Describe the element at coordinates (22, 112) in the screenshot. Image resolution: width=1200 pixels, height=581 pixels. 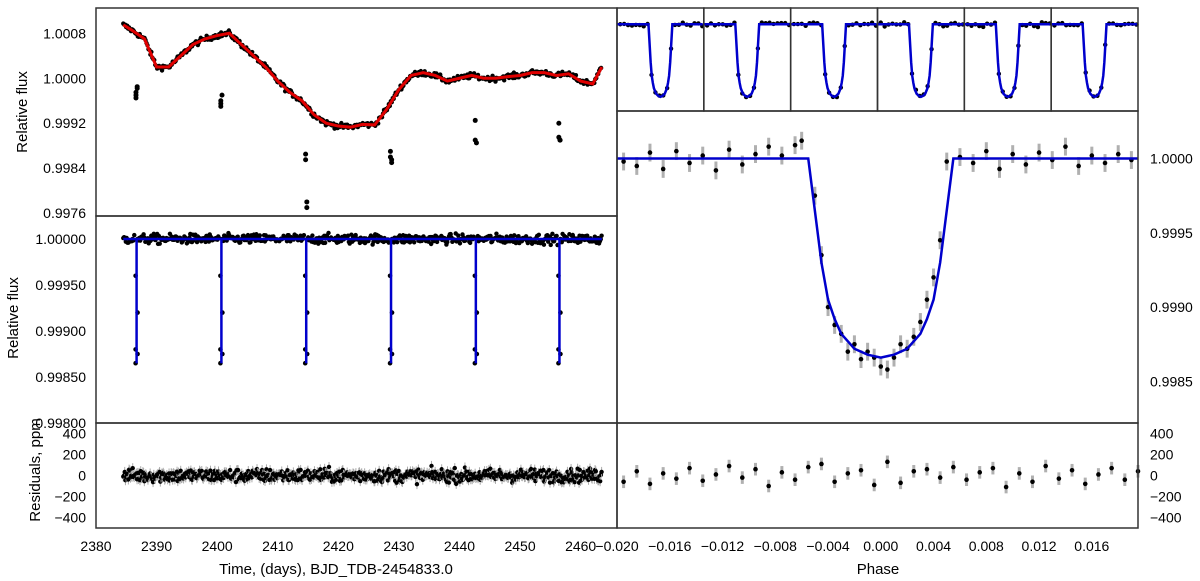
I see `left-top-ylabel: Relative flux` at that location.